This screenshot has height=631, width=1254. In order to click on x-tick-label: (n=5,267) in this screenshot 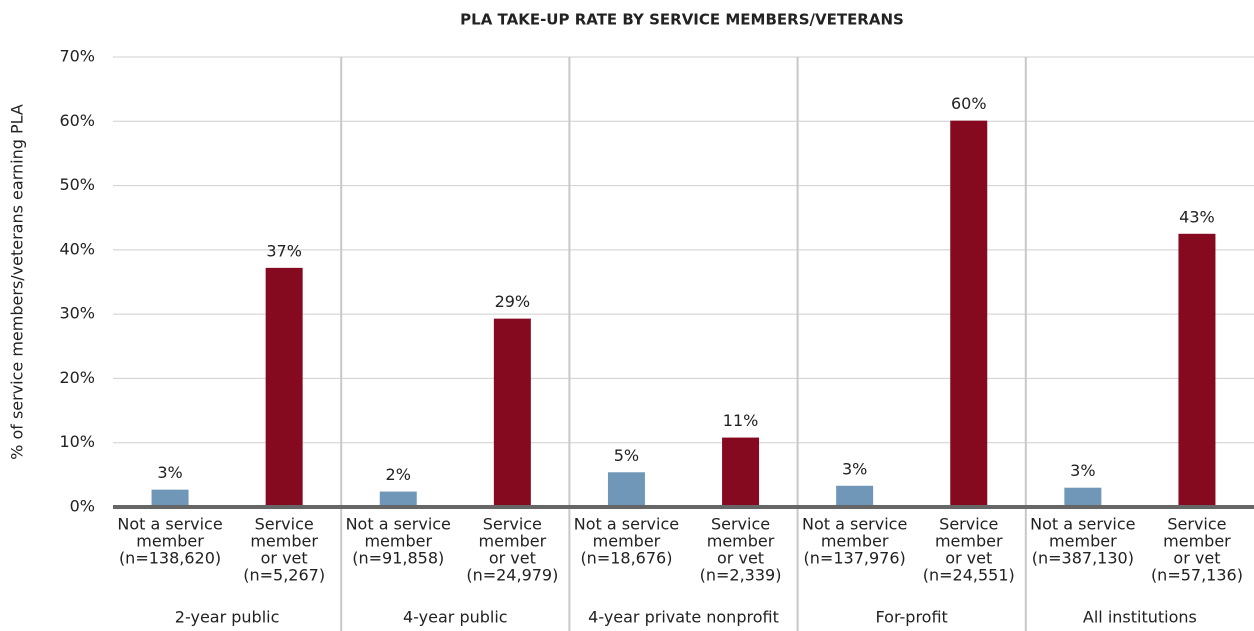, I will do `click(284, 575)`.